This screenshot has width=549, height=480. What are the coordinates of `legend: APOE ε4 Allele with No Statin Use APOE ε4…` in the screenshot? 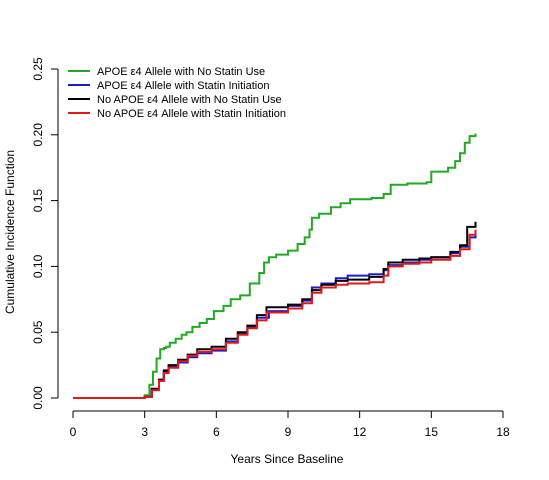 It's located at (177, 93).